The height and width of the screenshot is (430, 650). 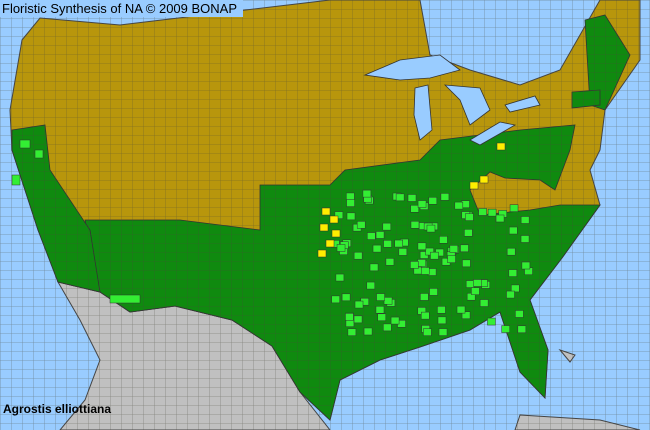 I want to click on lake-erie, so click(x=493, y=133).